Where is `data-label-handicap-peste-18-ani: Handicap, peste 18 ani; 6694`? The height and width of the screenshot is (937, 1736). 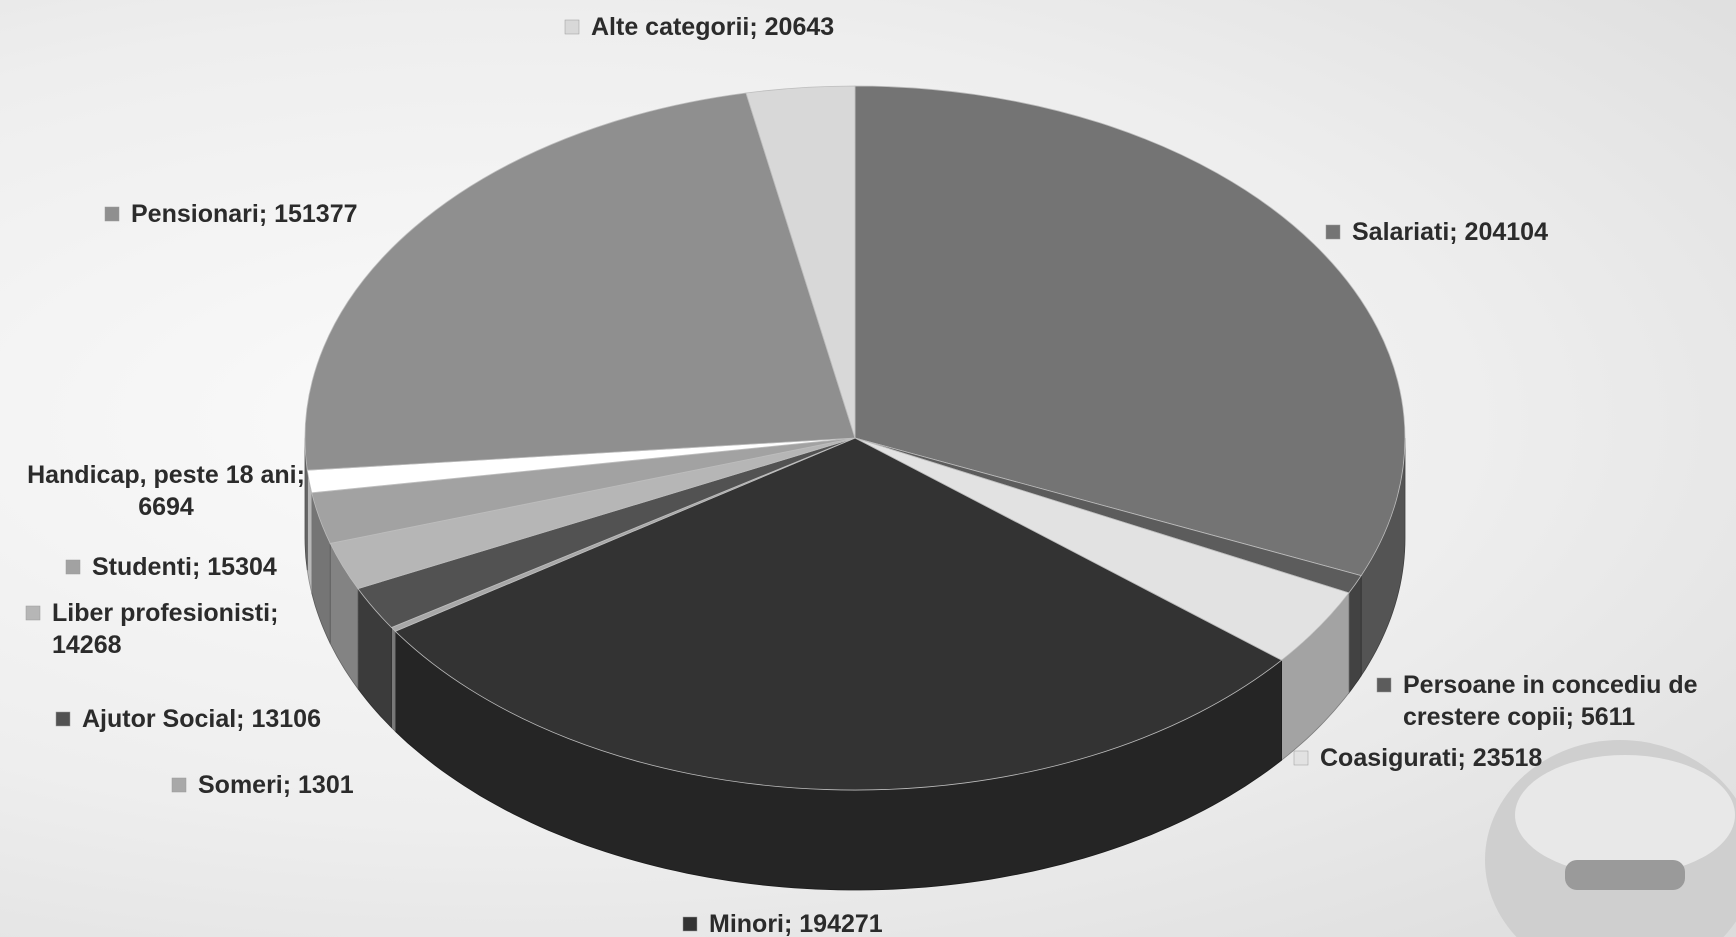
data-label-handicap-peste-18-ani: Handicap, peste 18 ani; 6694 is located at coordinates (166, 491).